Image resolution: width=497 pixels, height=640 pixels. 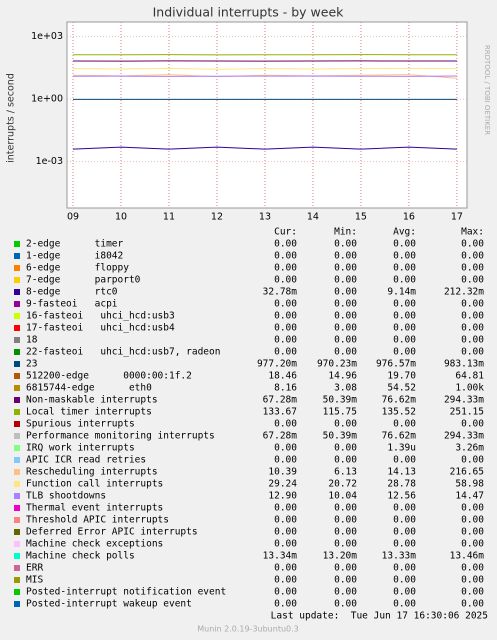 What do you see at coordinates (457, 217) in the screenshot?
I see `x-tick-label: 17` at bounding box center [457, 217].